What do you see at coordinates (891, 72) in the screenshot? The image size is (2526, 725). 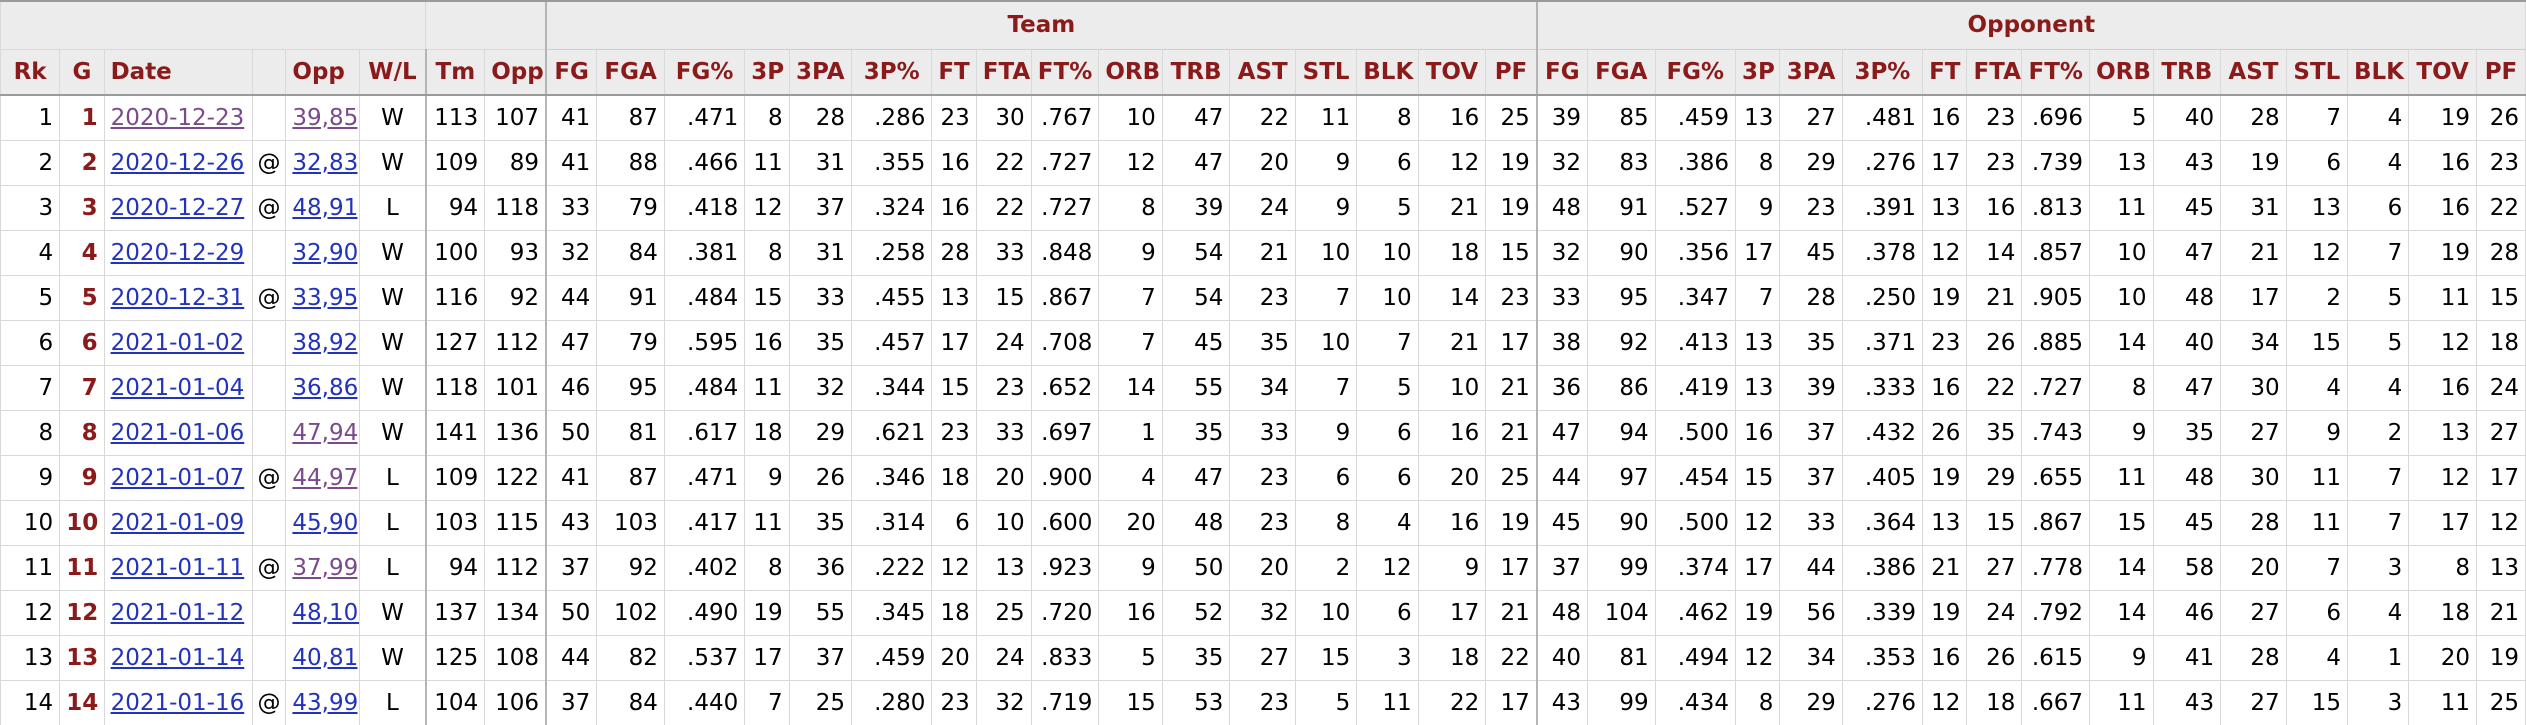 I see `col-header-team-3p-pct: 3P%` at bounding box center [891, 72].